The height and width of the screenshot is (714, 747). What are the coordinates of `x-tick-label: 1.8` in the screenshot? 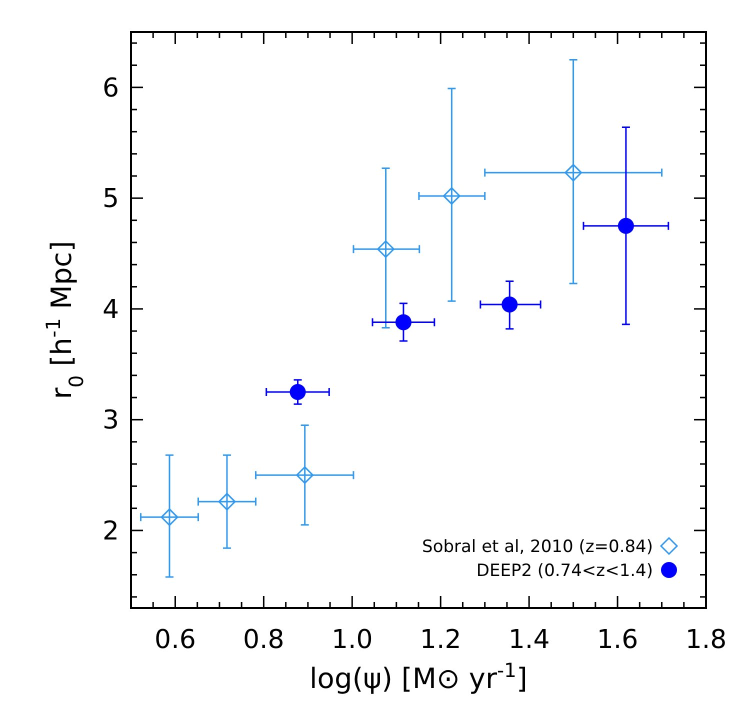 It's located at (706, 640).